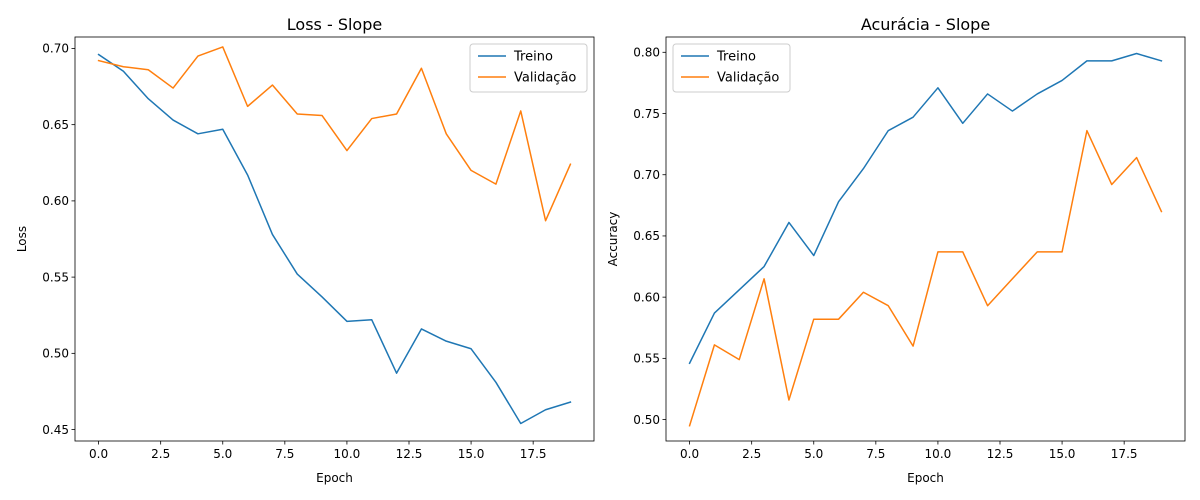  I want to click on loss-x-axis-label: Epoch, so click(334, 478).